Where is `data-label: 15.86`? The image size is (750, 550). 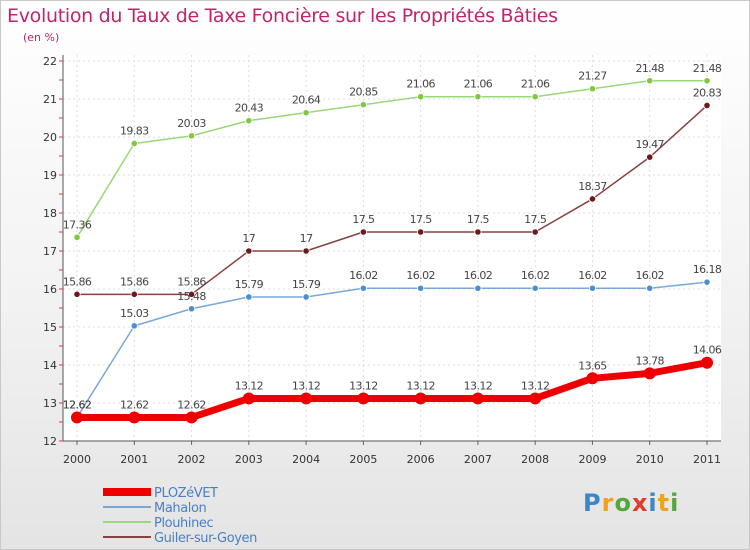 data-label: 15.86 is located at coordinates (77, 281).